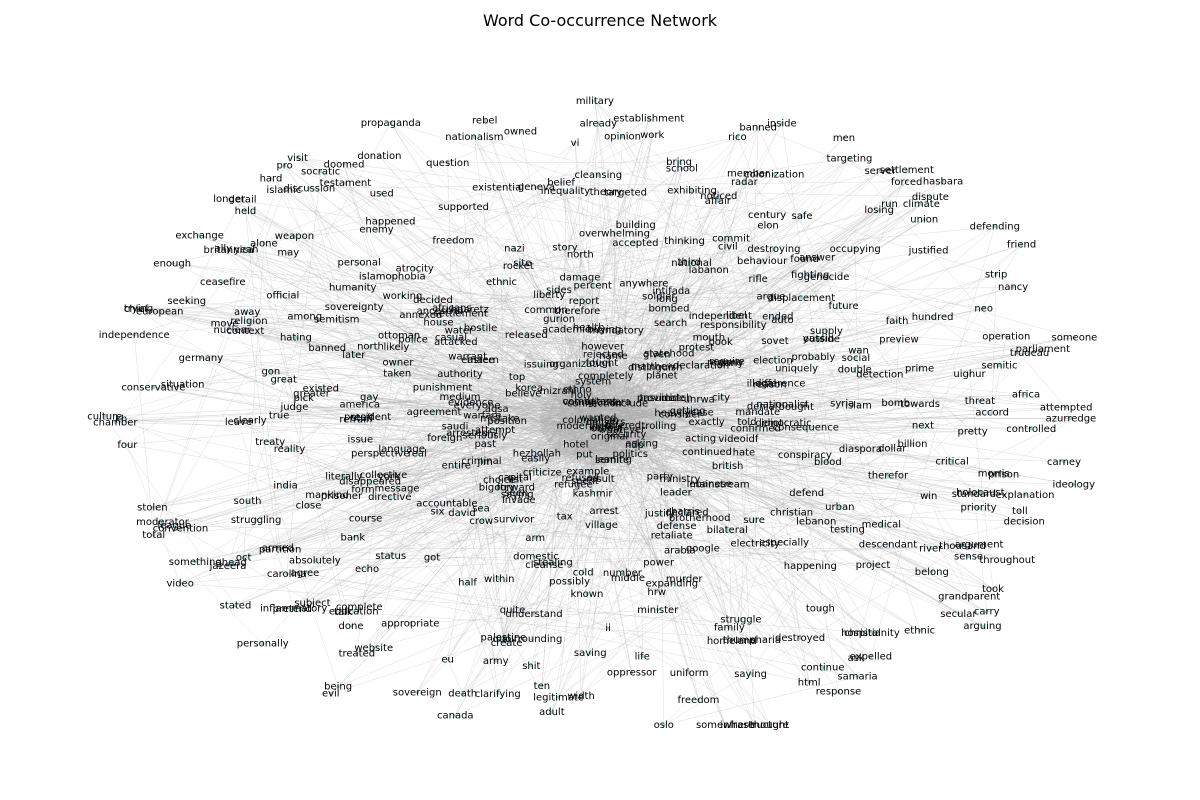 This screenshot has width=1200, height=800. Describe the element at coordinates (183, 384) in the screenshot. I see `node-label: situation` at that location.